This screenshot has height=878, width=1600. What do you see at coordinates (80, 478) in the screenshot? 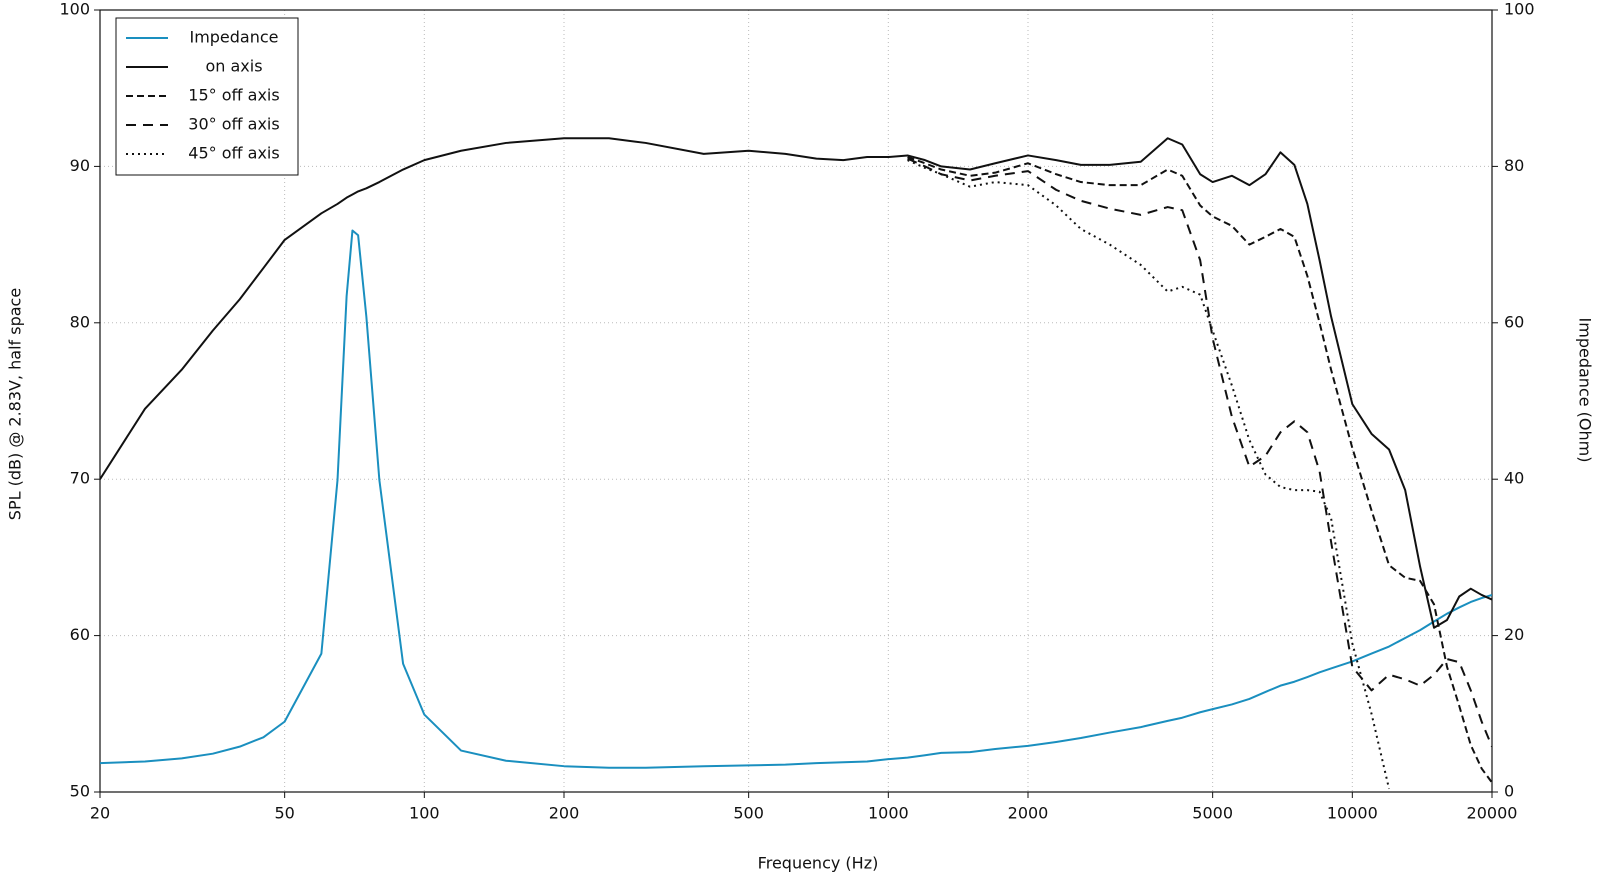
I see `y-tick-label: 70` at bounding box center [80, 478].